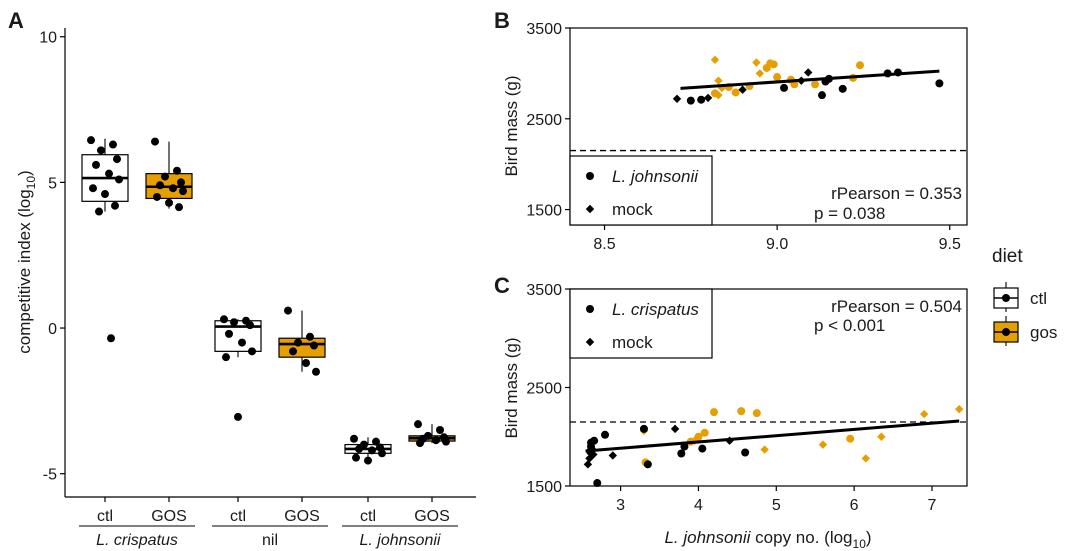 The image size is (1067, 551). What do you see at coordinates (655, 309) in the screenshot?
I see `c-legend-label: L. crispatus` at bounding box center [655, 309].